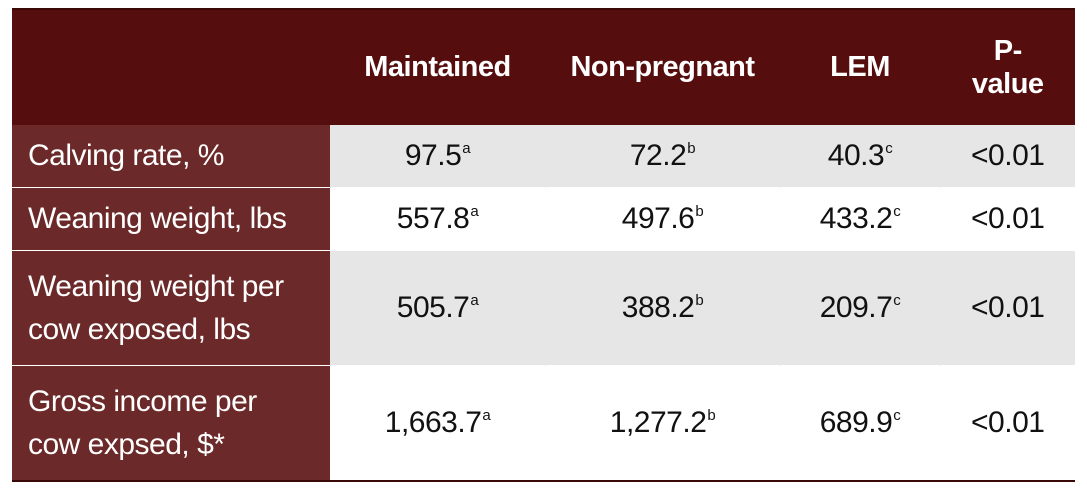 This screenshot has width=1087, height=493. I want to click on cell: 209.7c, so click(860, 308).